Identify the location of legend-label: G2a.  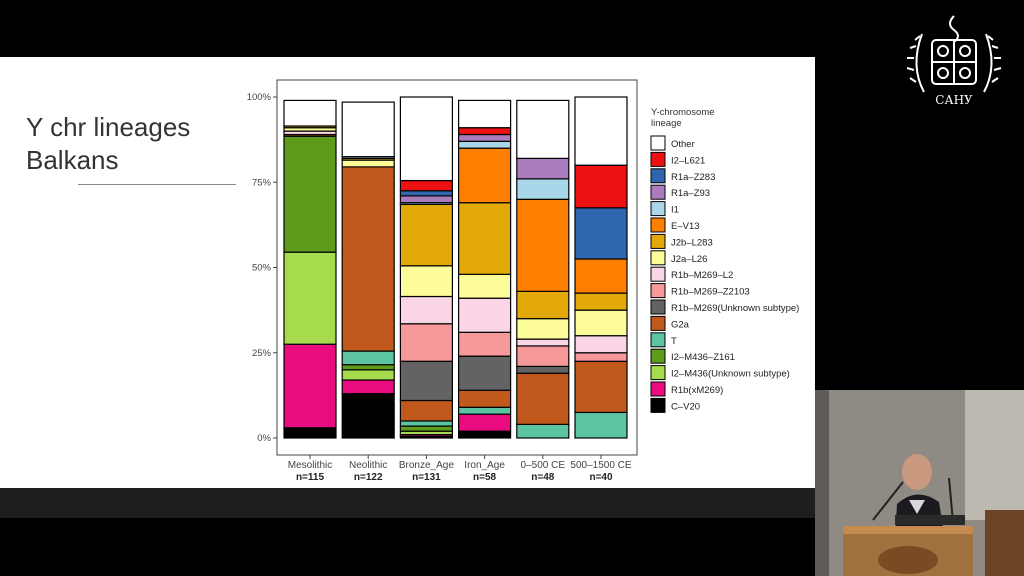
(680, 324).